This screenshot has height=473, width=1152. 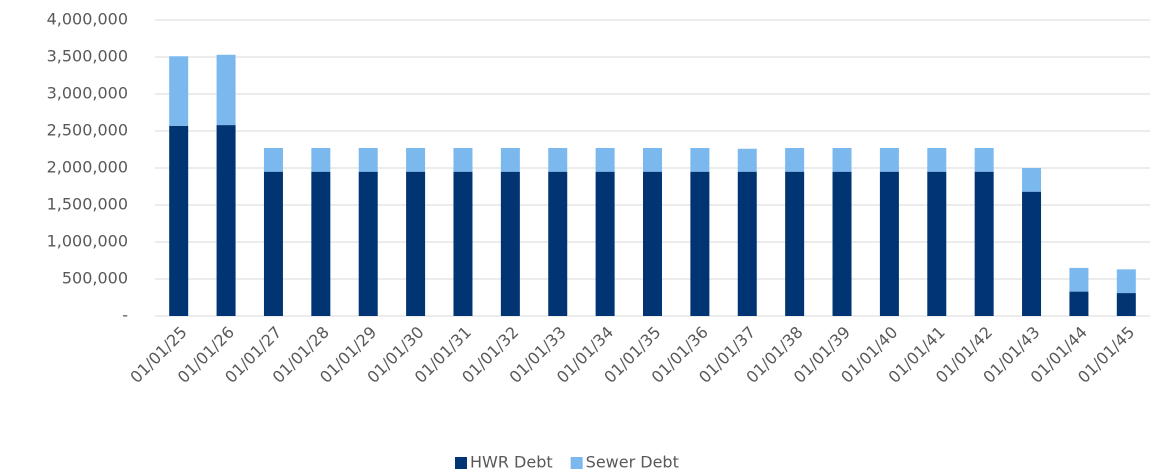 What do you see at coordinates (87, 241) in the screenshot?
I see `y-tick-label: 1,000,000` at bounding box center [87, 241].